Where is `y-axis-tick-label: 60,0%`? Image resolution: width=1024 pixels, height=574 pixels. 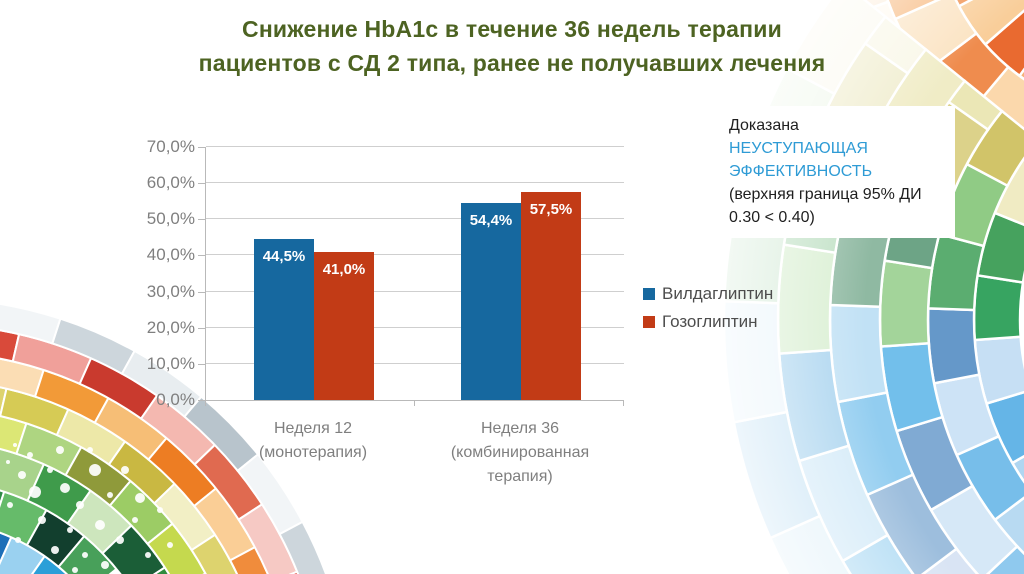 y-axis-tick-label: 60,0% is located at coordinates (170, 183).